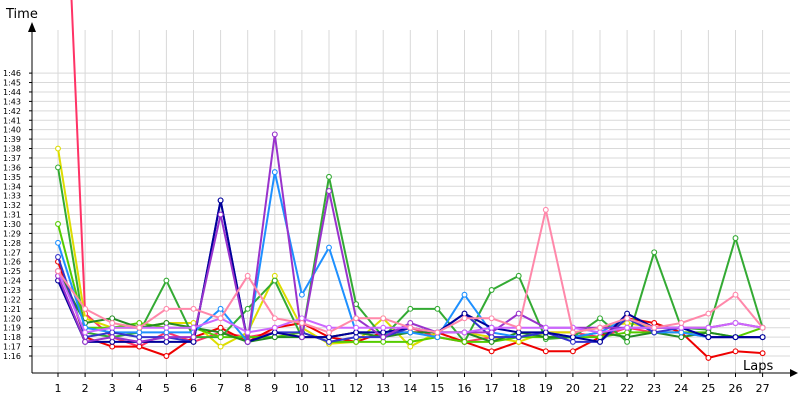  I want to click on y-tick-label: 1:43, so click(12, 101).